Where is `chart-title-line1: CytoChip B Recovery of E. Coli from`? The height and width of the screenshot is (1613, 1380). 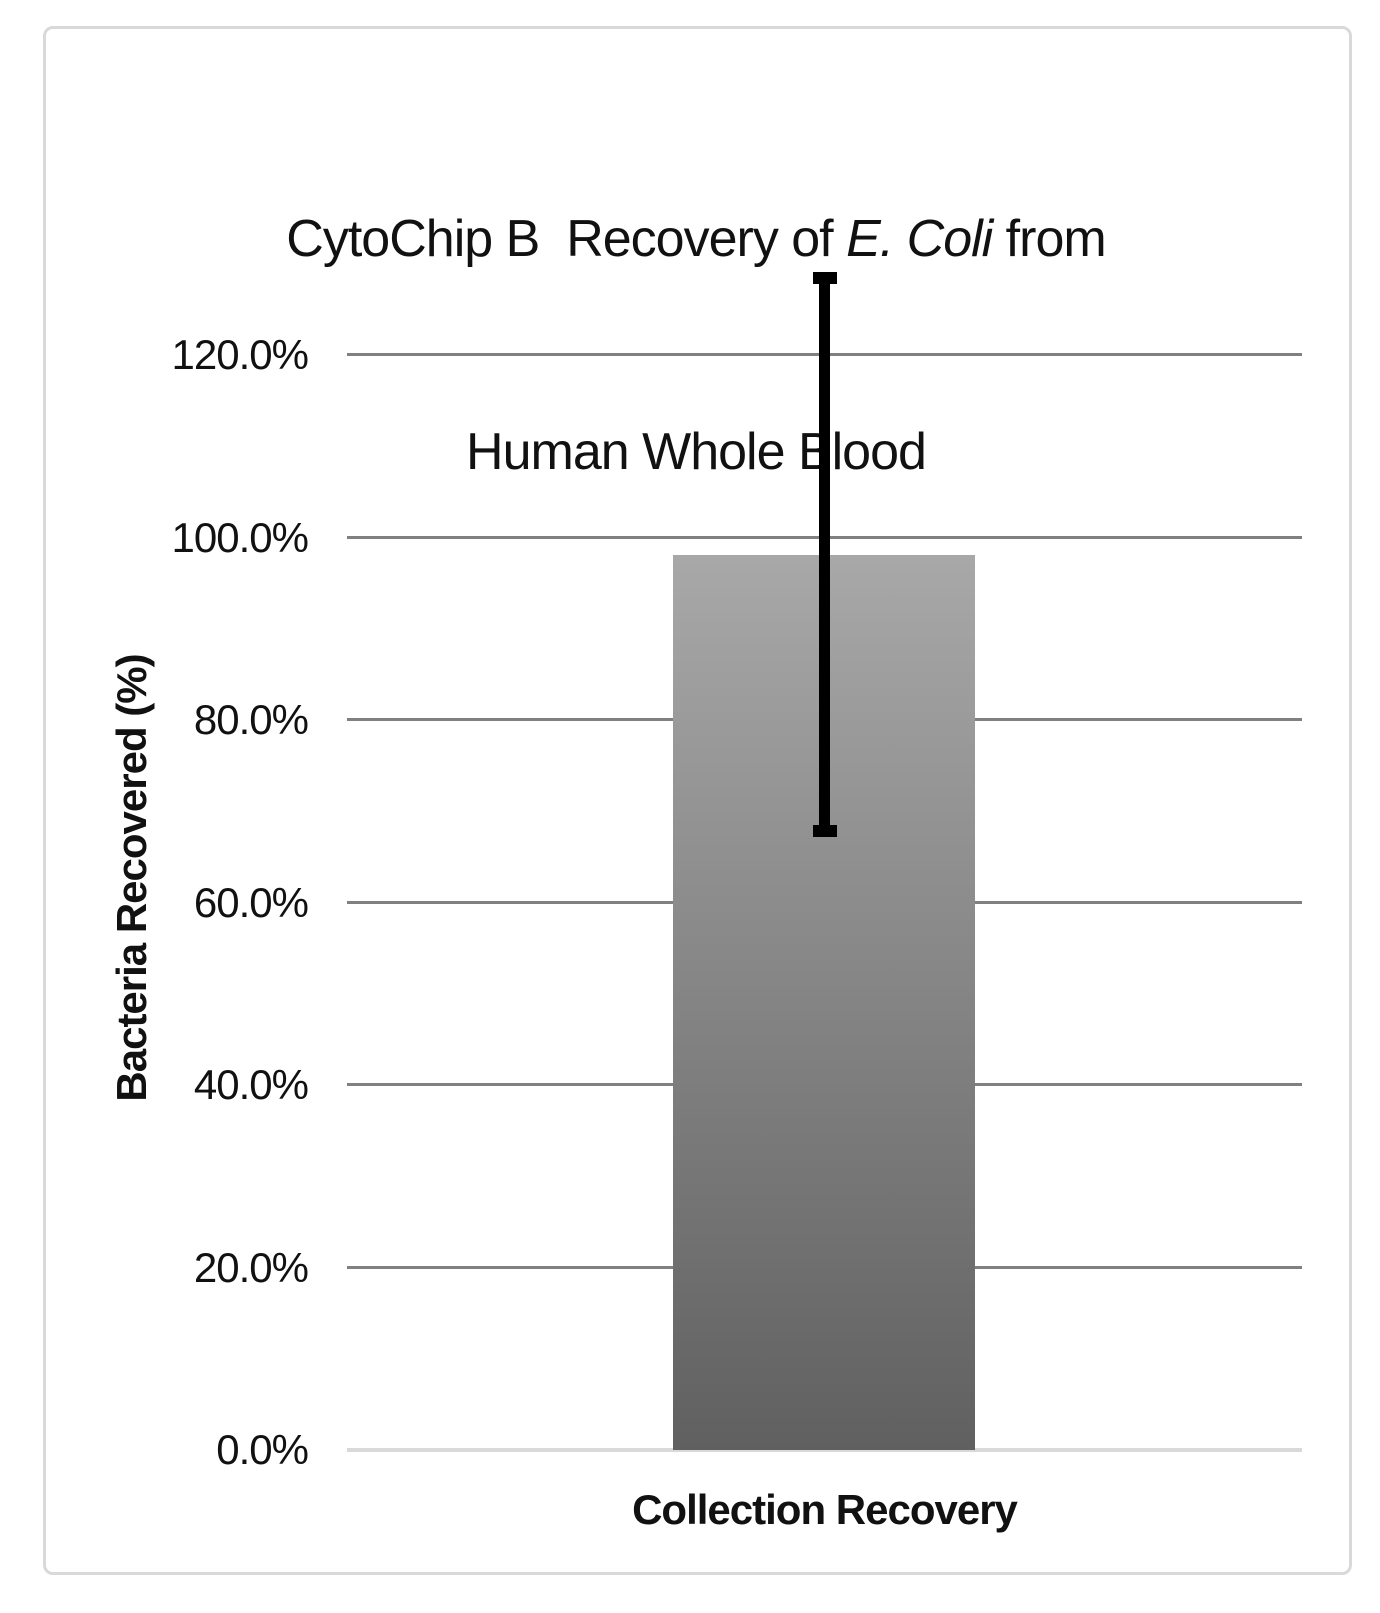
chart-title-line1: CytoChip B Recovery of E. Coli from is located at coordinates (696, 239).